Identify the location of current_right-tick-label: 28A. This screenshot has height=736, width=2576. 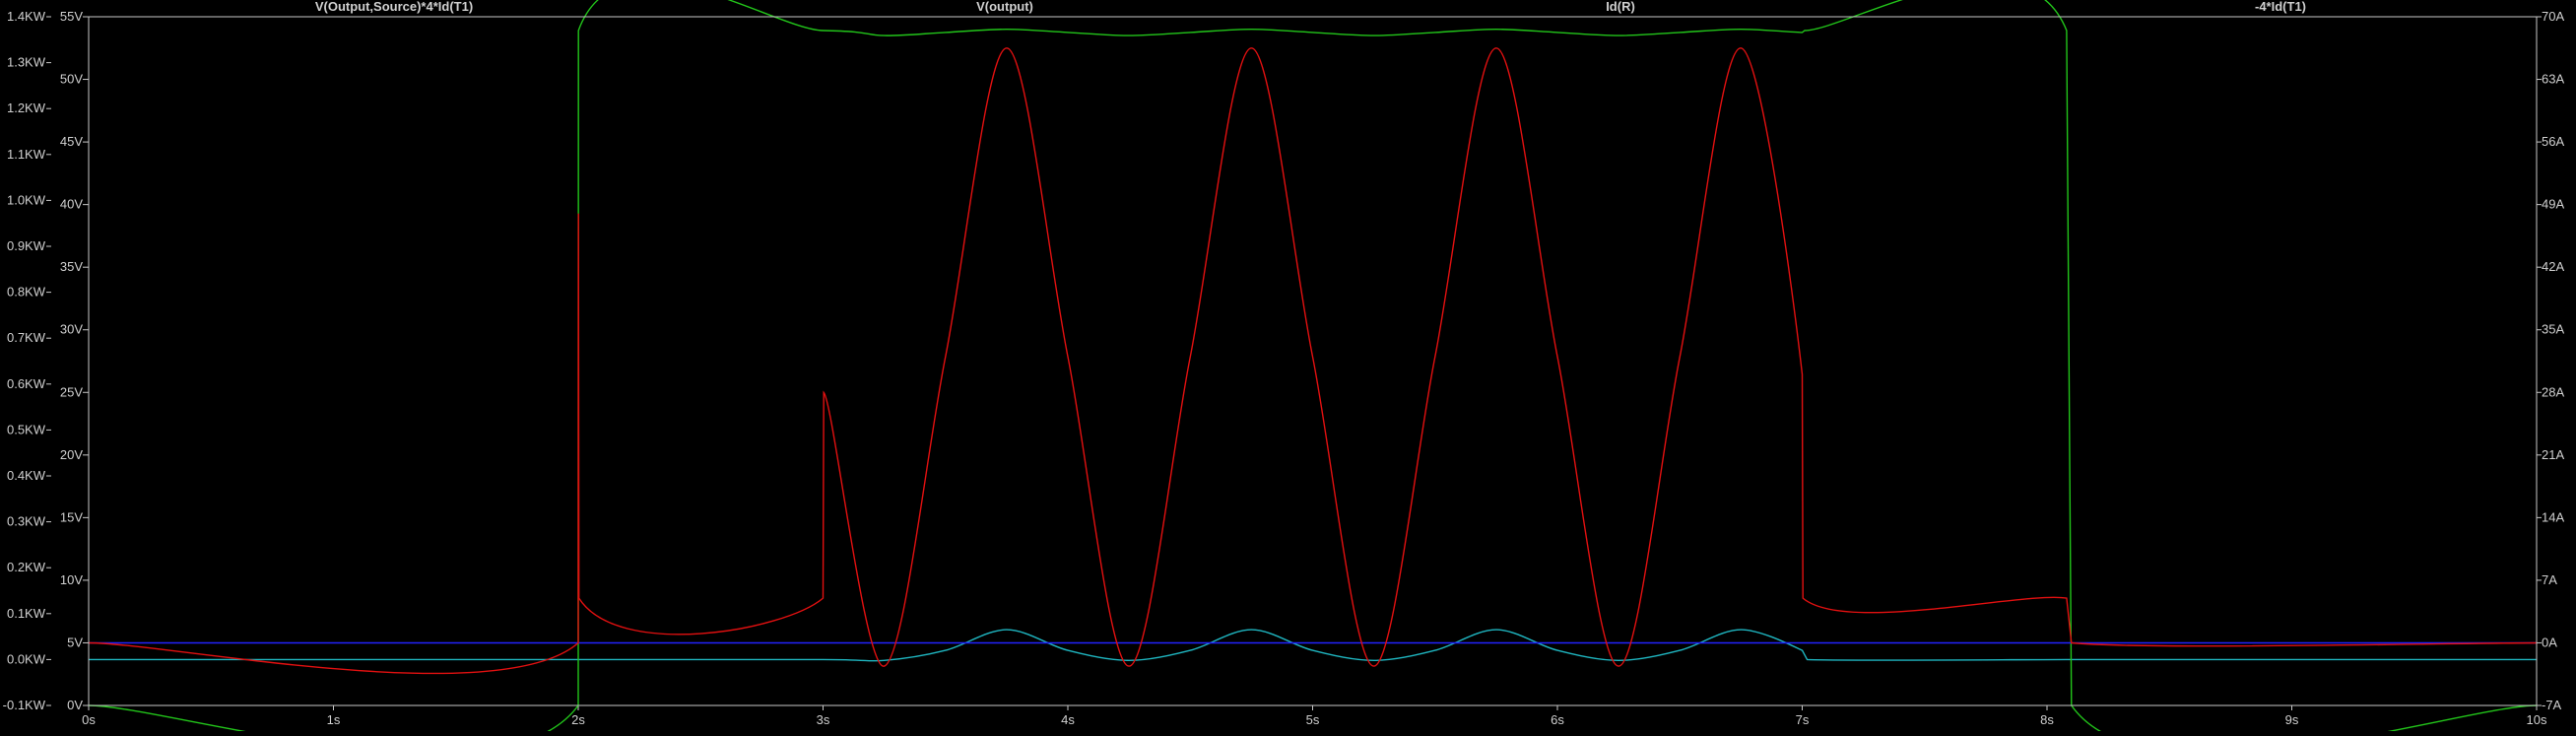
(2553, 392).